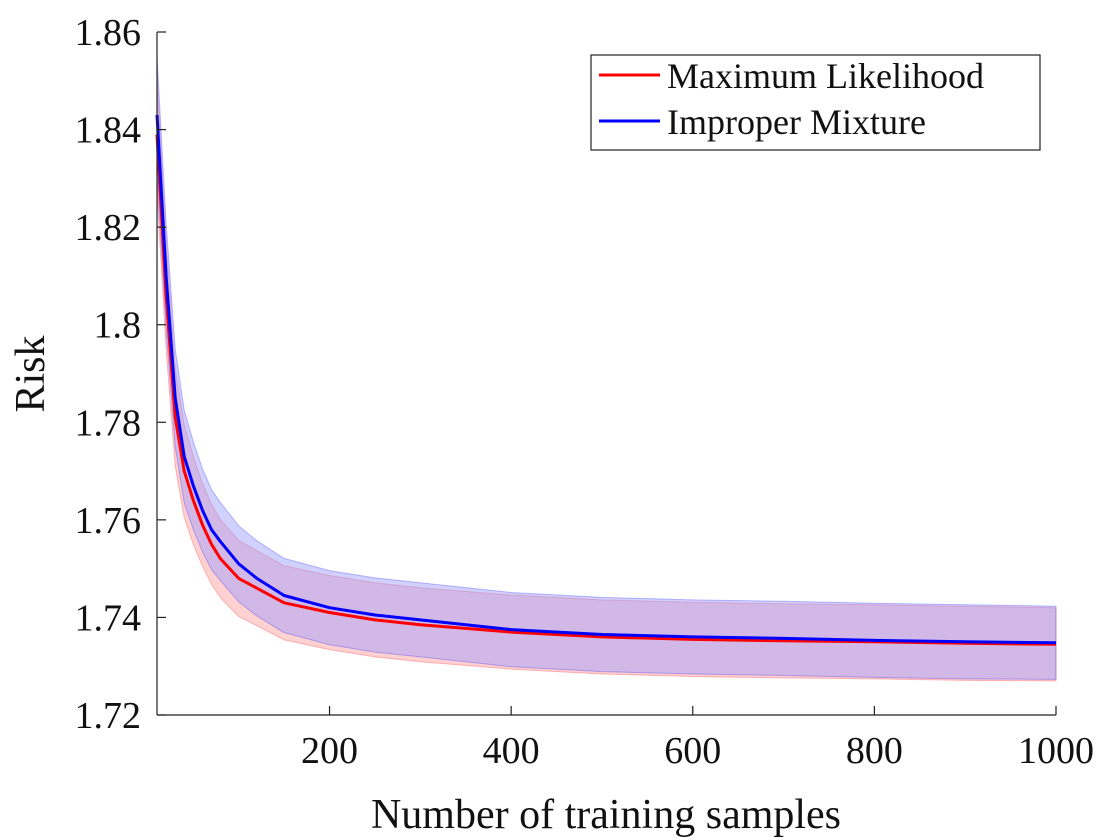 The height and width of the screenshot is (840, 1120). What do you see at coordinates (108, 33) in the screenshot?
I see `y-tick-label: 1.86` at bounding box center [108, 33].